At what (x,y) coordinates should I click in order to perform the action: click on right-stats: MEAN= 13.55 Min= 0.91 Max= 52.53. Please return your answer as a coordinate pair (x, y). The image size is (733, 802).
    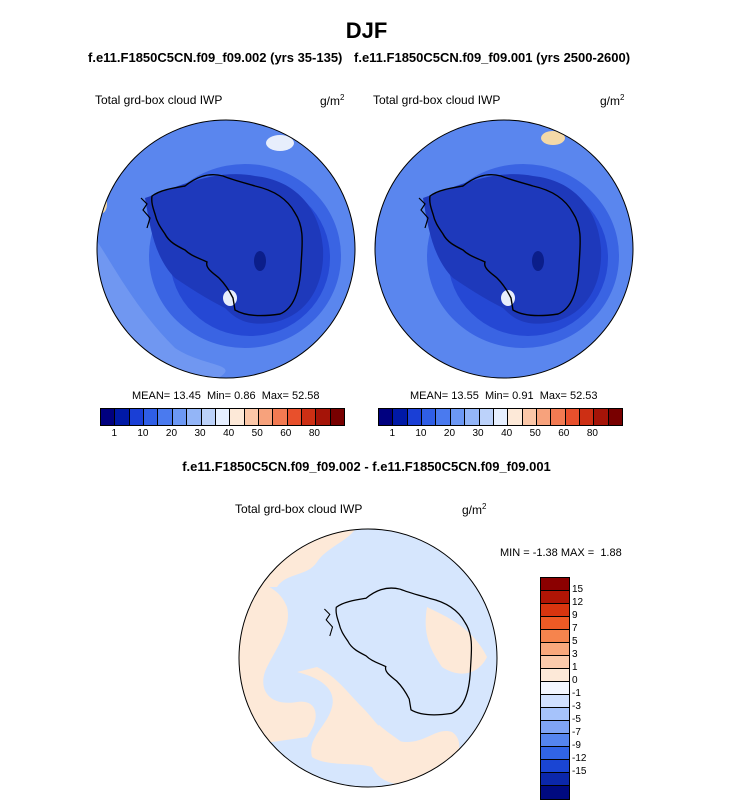
    Looking at the image, I should click on (504, 396).